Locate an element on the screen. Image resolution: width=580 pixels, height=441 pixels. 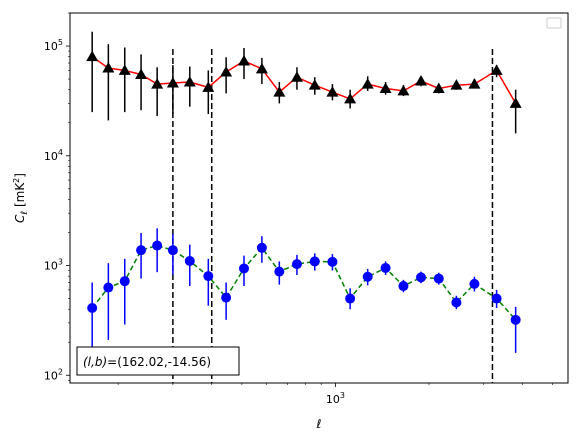
x-tick-label: 103 is located at coordinates (335, 398).